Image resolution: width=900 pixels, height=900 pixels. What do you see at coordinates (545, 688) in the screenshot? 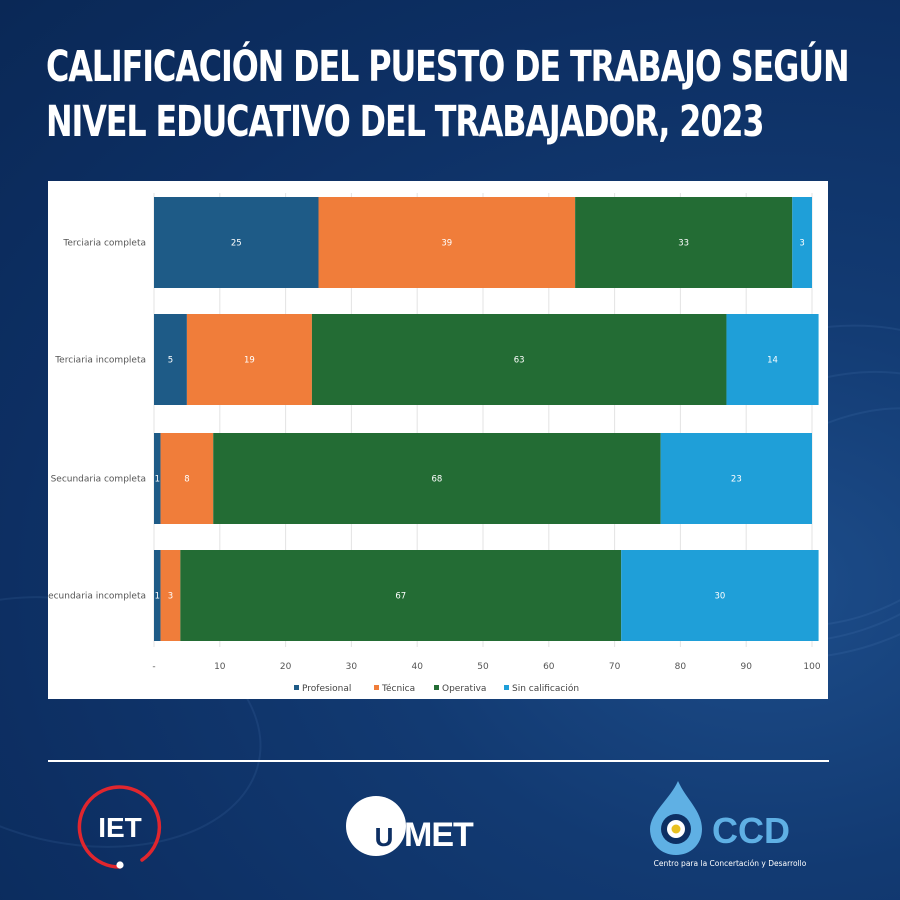
I see `legend-label: Sin calificación` at bounding box center [545, 688].